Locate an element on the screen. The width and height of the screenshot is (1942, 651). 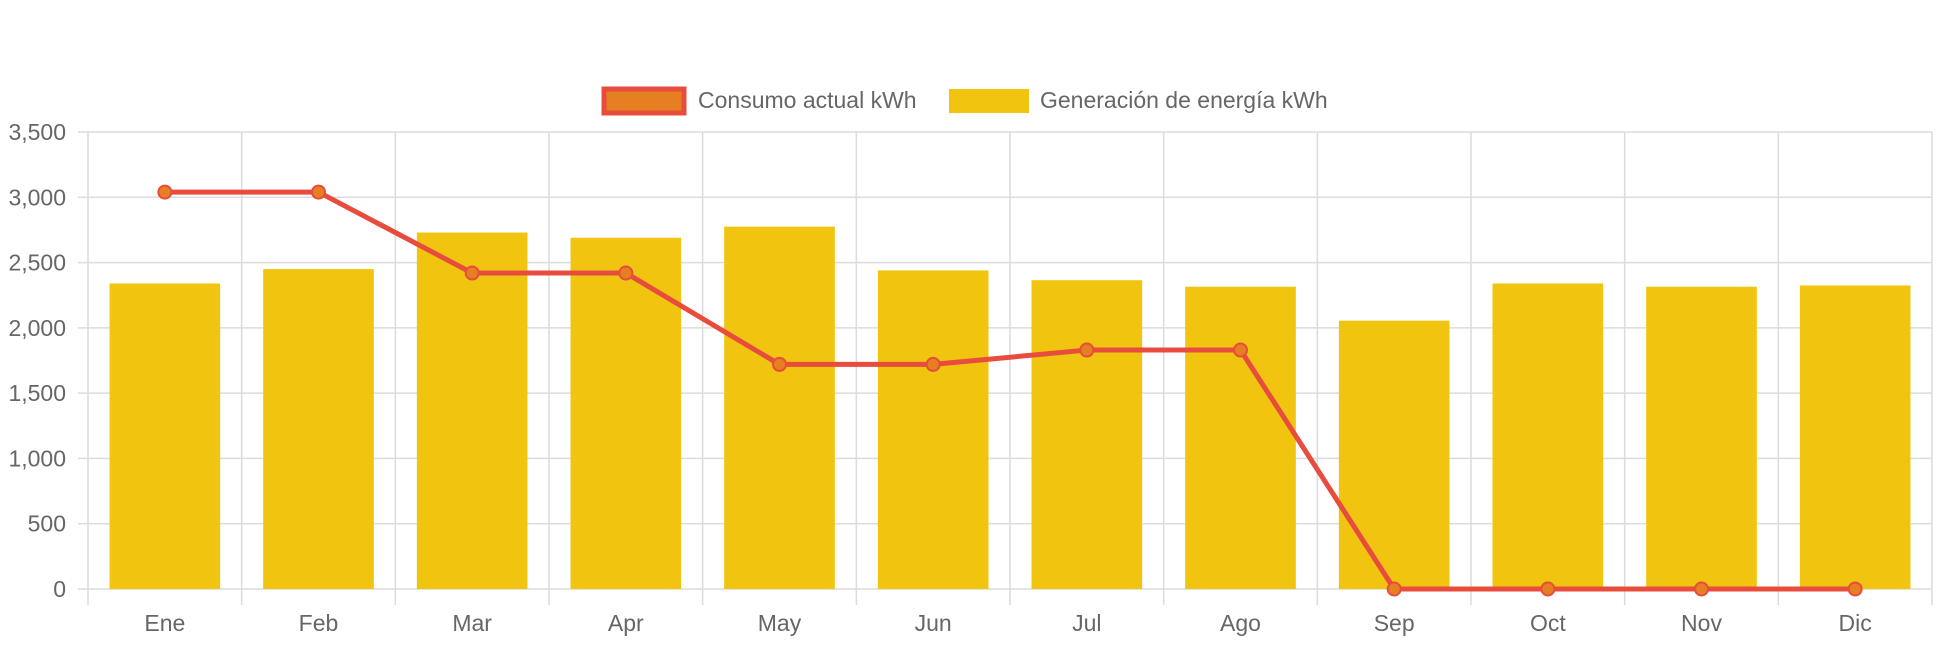
line-point-feb is located at coordinates (318, 192).